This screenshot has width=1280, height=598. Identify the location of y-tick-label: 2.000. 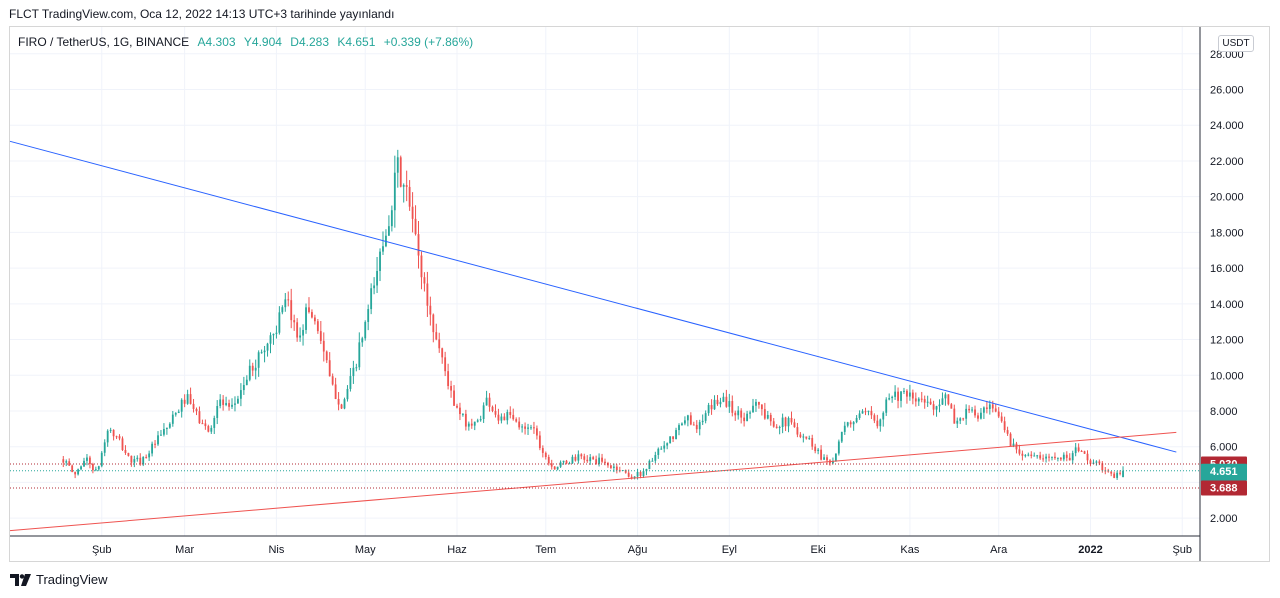
(1224, 519).